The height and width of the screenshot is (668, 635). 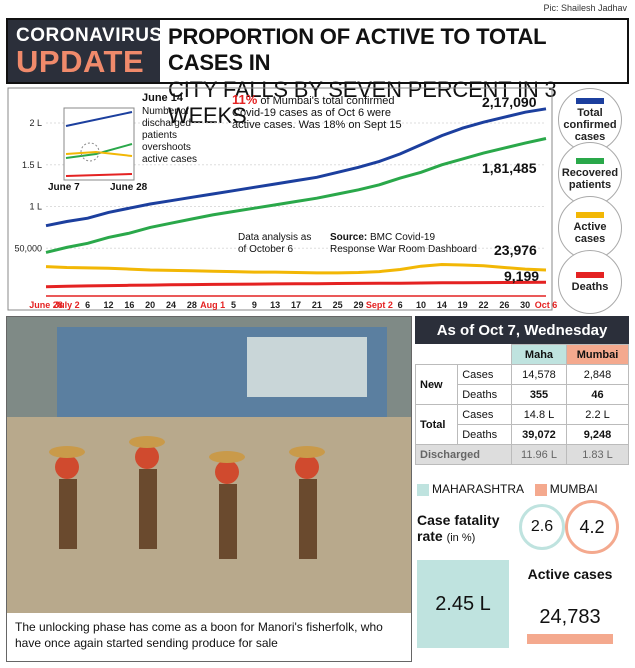 What do you see at coordinates (539, 454) in the screenshot?
I see `maha-value: 11.96 L` at bounding box center [539, 454].